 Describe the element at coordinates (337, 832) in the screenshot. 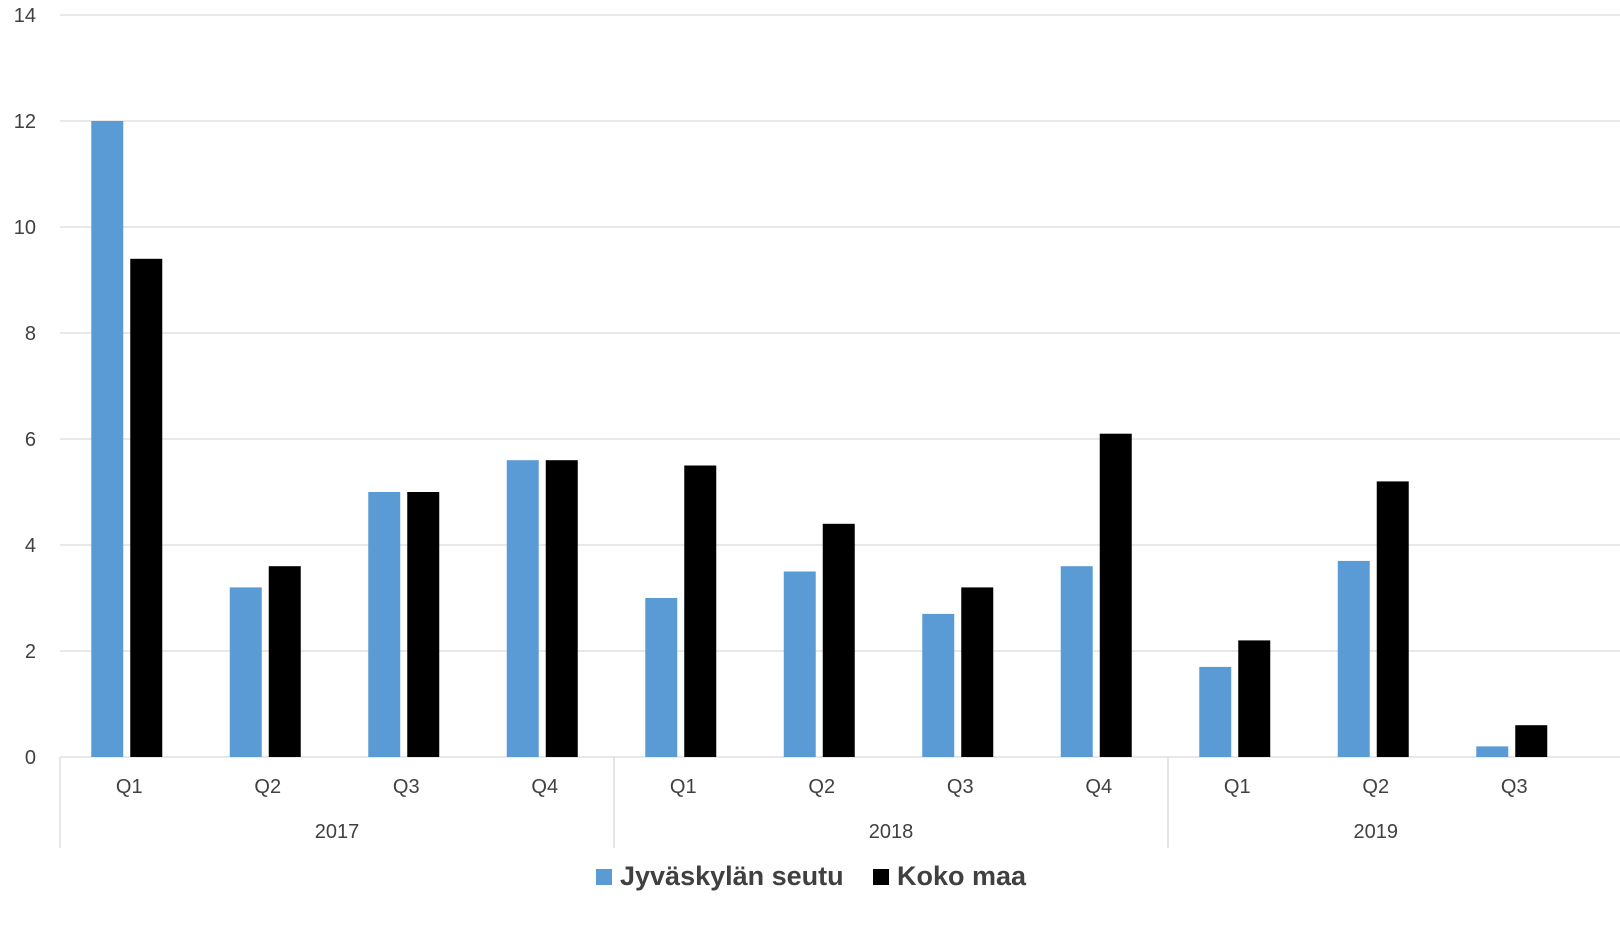

I see `x-group-label: 2017` at that location.